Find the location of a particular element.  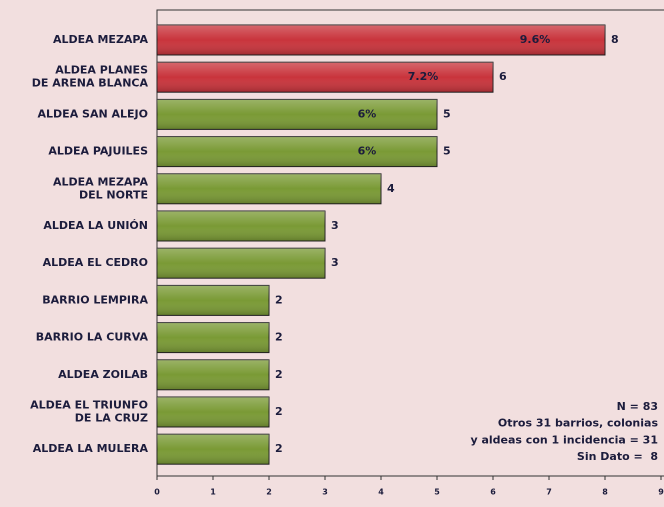

note: Sin Dato = 8 is located at coordinates (617, 456).